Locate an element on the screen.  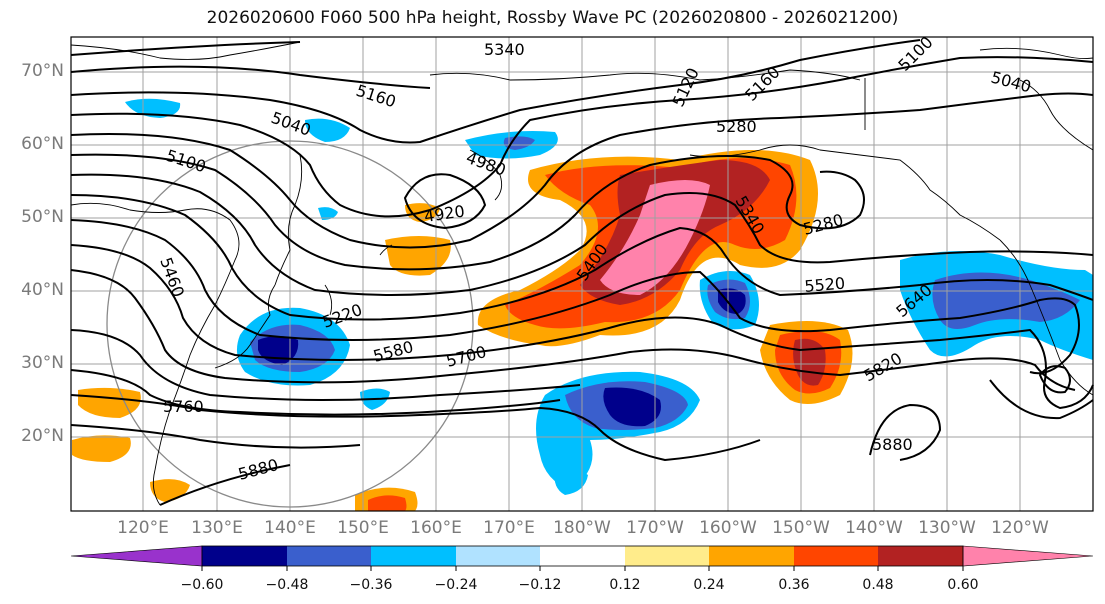
lon-tick-label: 130°W is located at coordinates (947, 528).